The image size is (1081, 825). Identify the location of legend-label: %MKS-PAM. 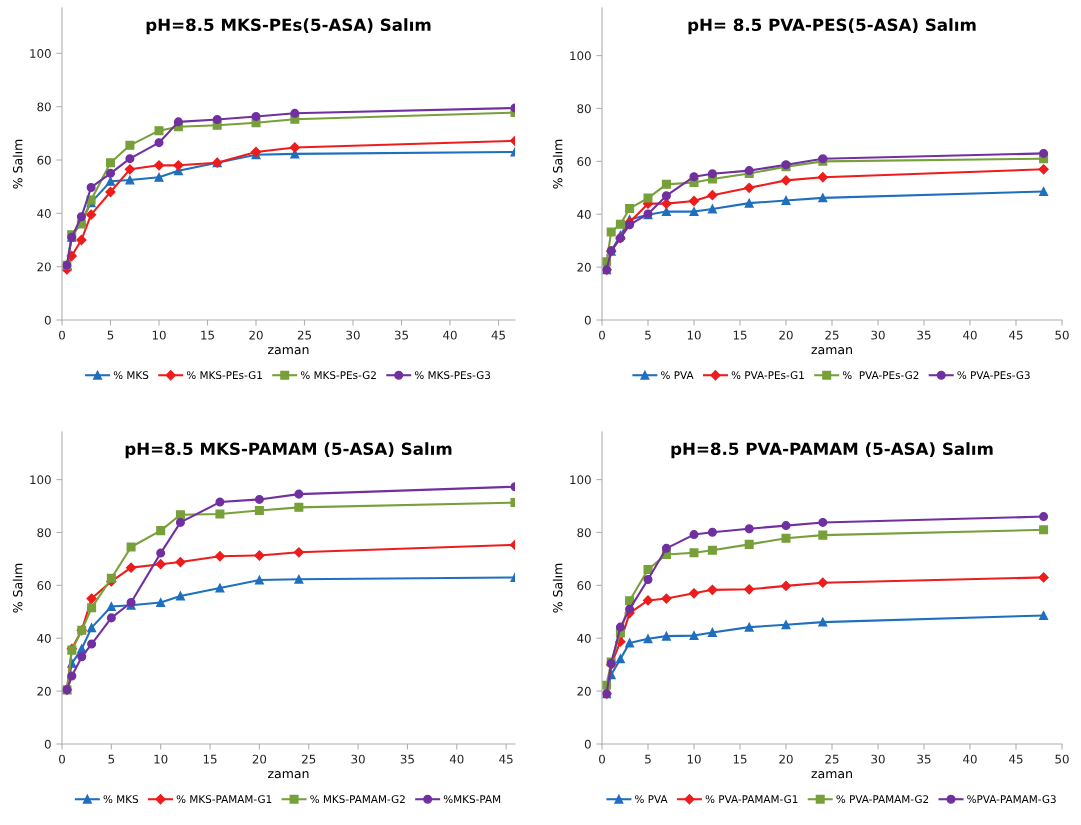
(472, 799).